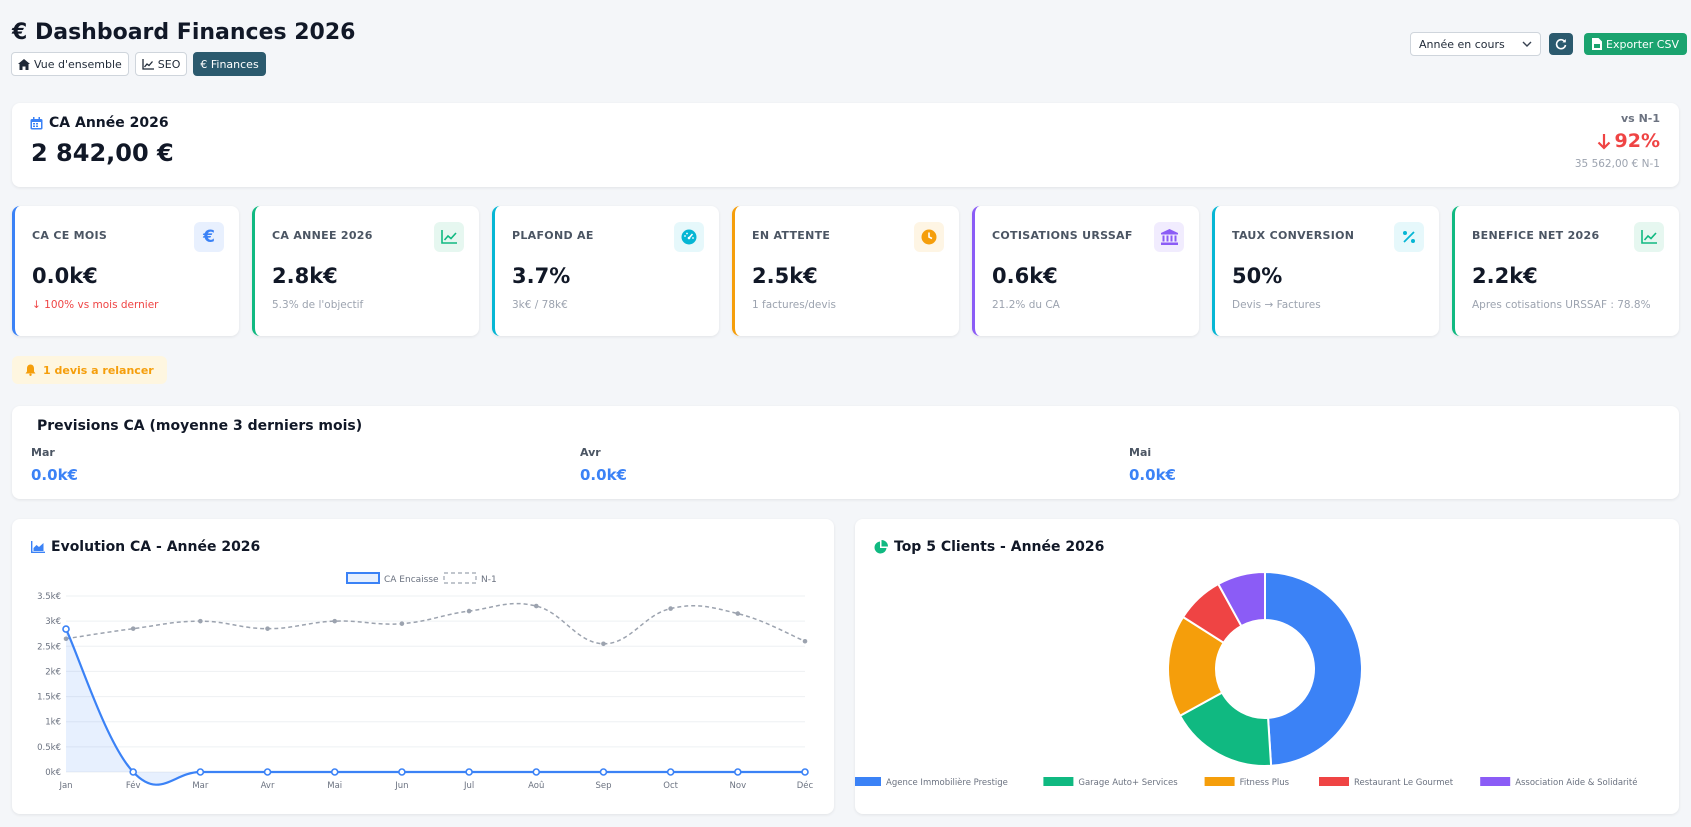  I want to click on compare-change: 92%, so click(1628, 141).